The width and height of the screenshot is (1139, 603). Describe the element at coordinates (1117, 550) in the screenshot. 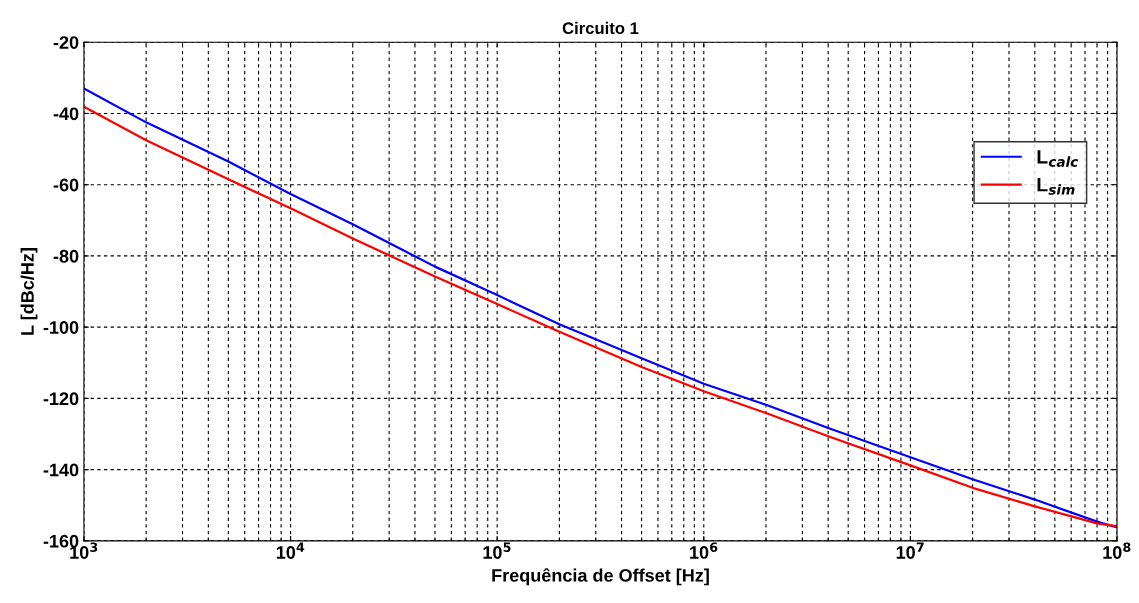

I see `x-tick-label: 10$^{8}$` at that location.